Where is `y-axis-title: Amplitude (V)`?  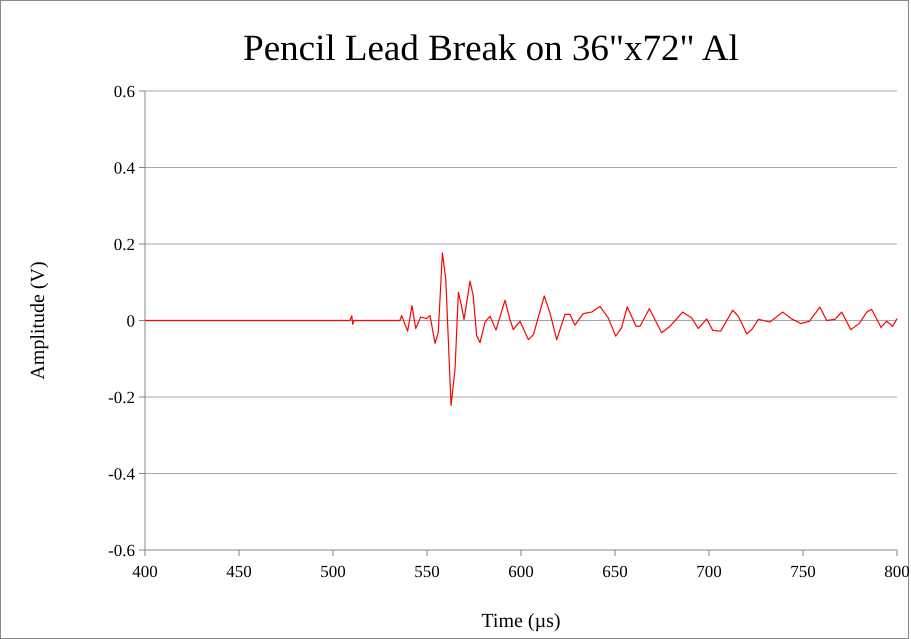 y-axis-title: Amplitude (V) is located at coordinates (38, 320).